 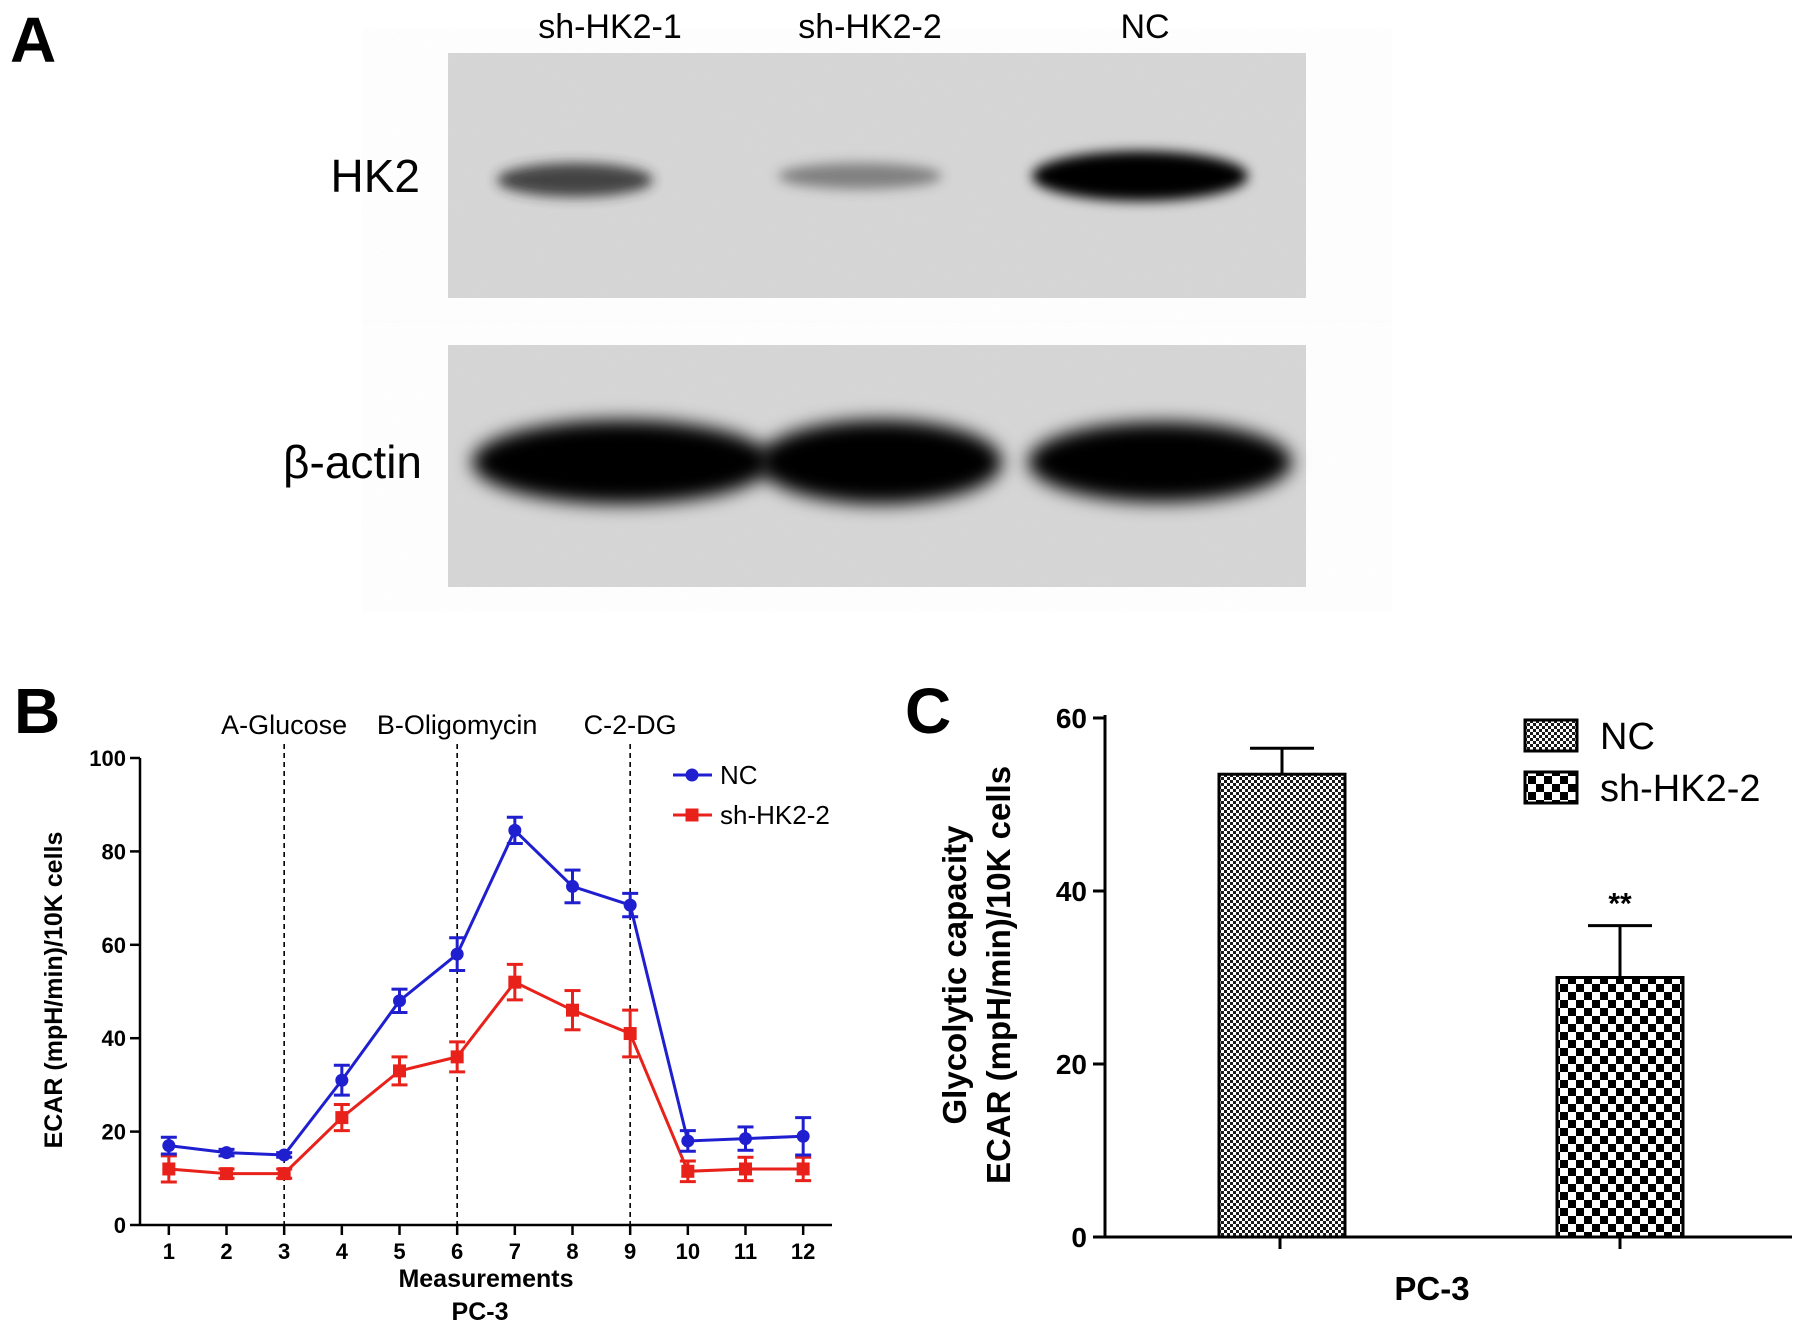 I want to click on x-axis-subtitle: PC-3, so click(x=480, y=1312).